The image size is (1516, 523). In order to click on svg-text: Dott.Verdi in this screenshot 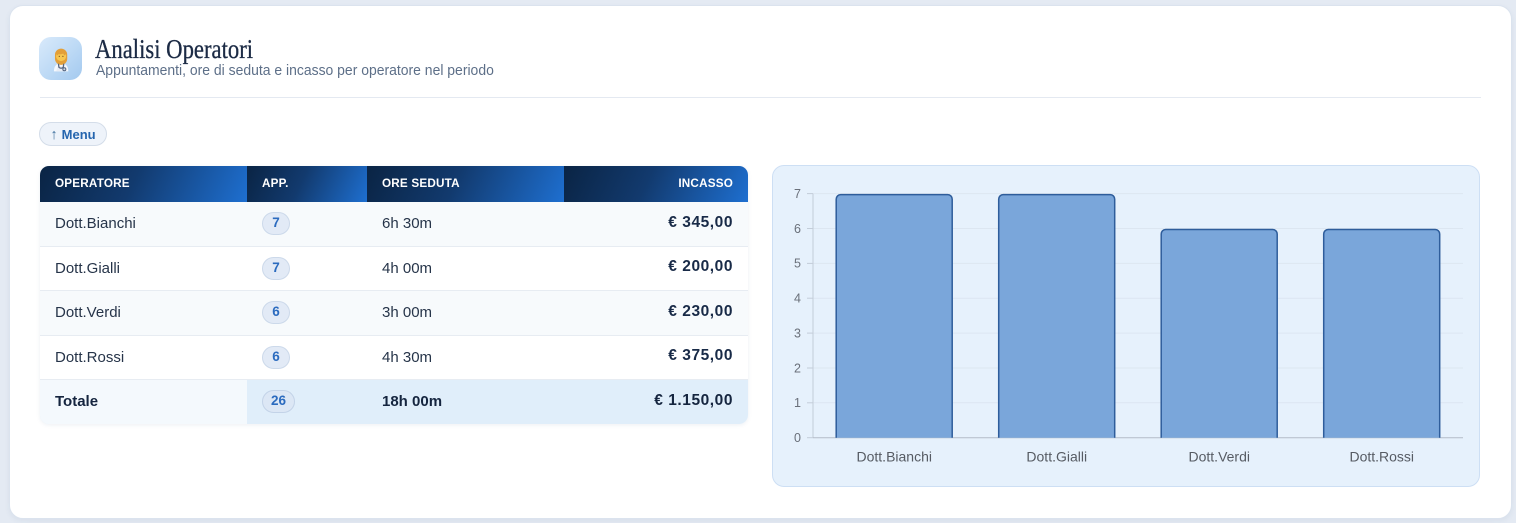, I will do `click(1219, 457)`.